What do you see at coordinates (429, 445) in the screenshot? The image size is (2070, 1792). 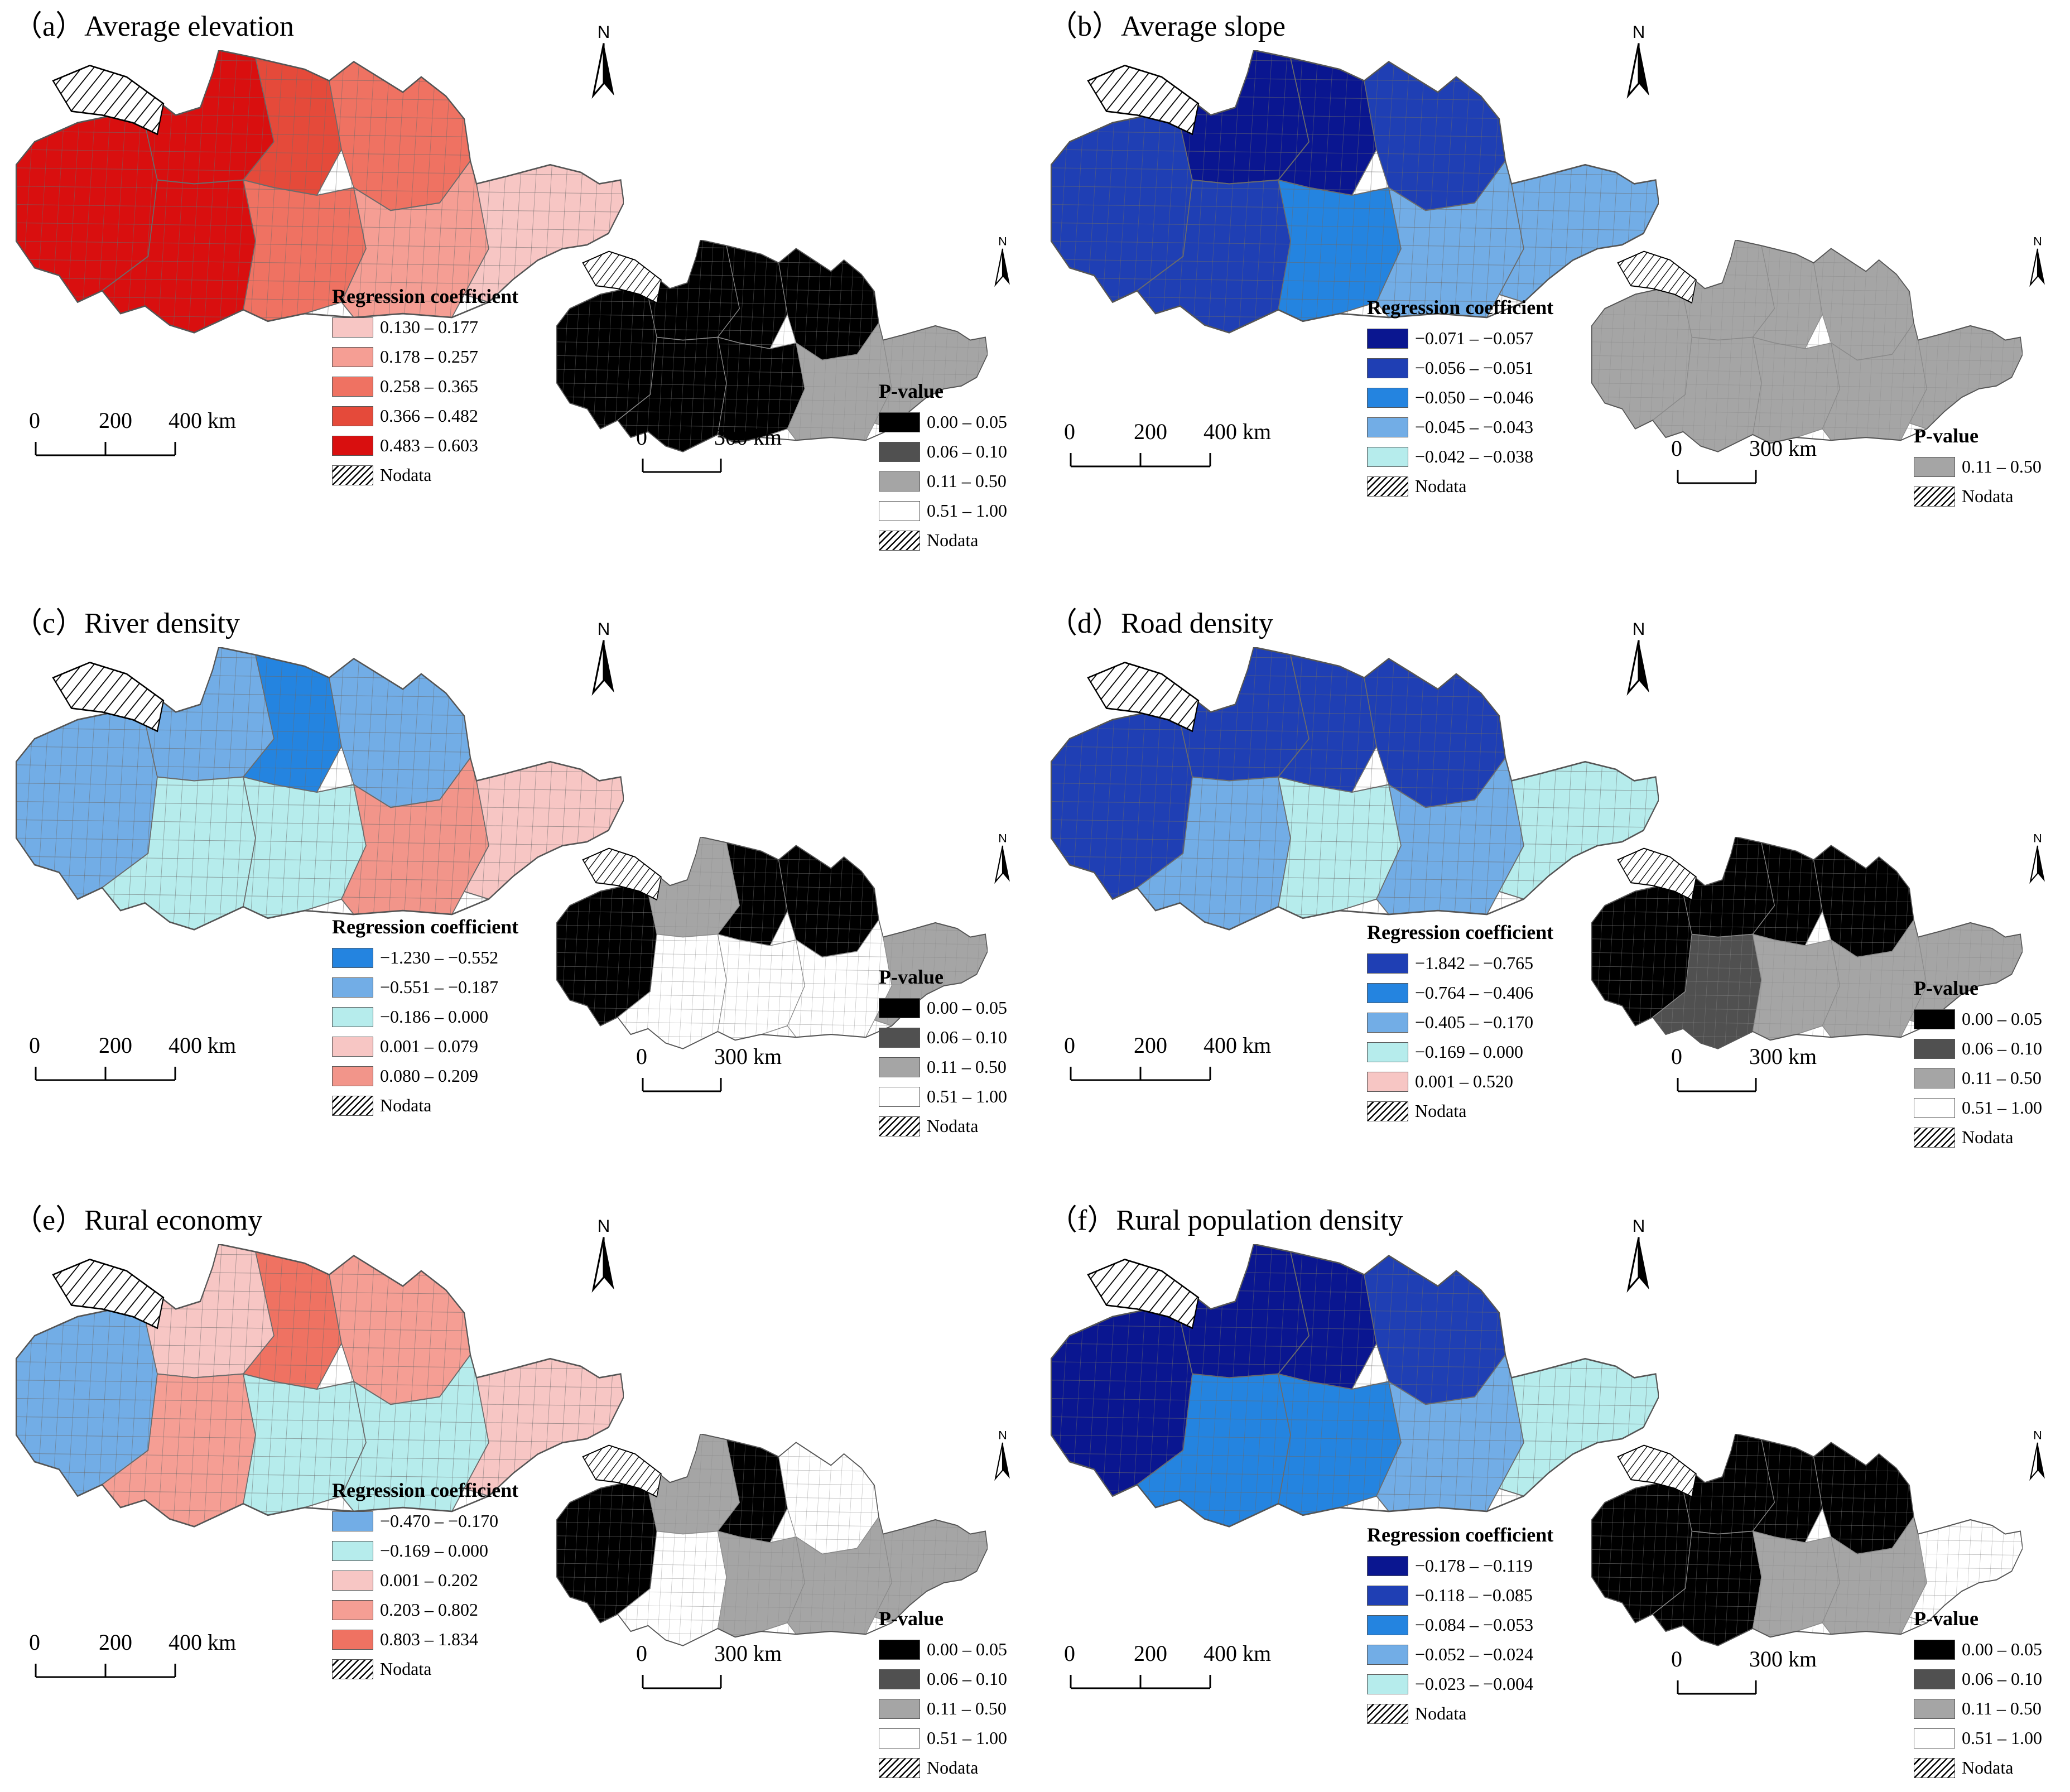 I see `legend-label: 0.483 – 0.603` at bounding box center [429, 445].